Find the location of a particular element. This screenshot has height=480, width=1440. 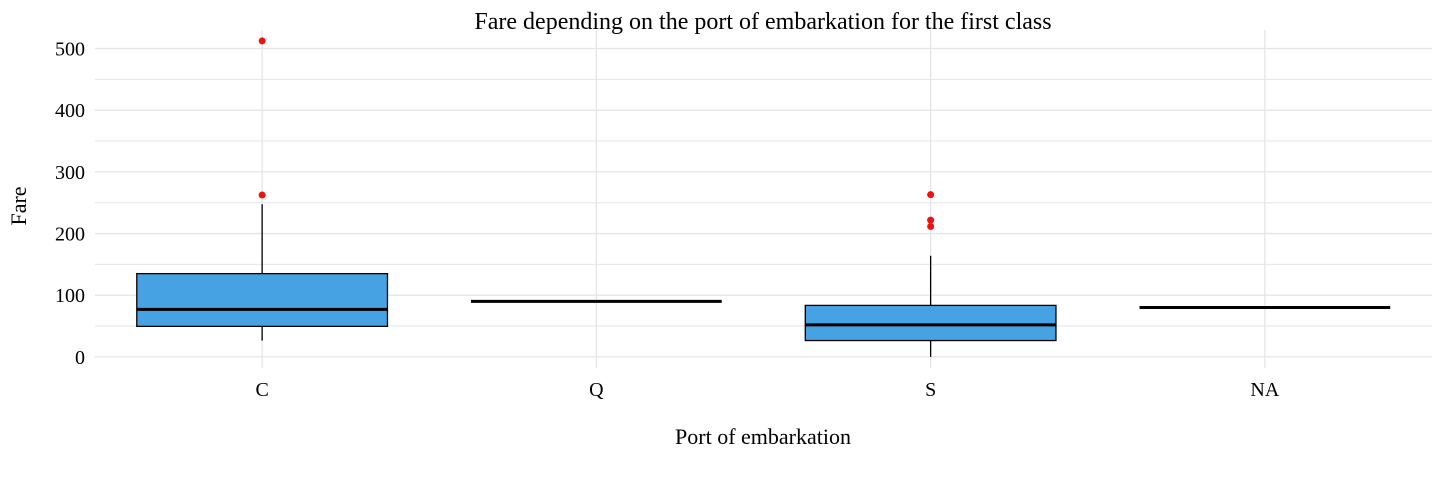

box-s is located at coordinates (930, 274).